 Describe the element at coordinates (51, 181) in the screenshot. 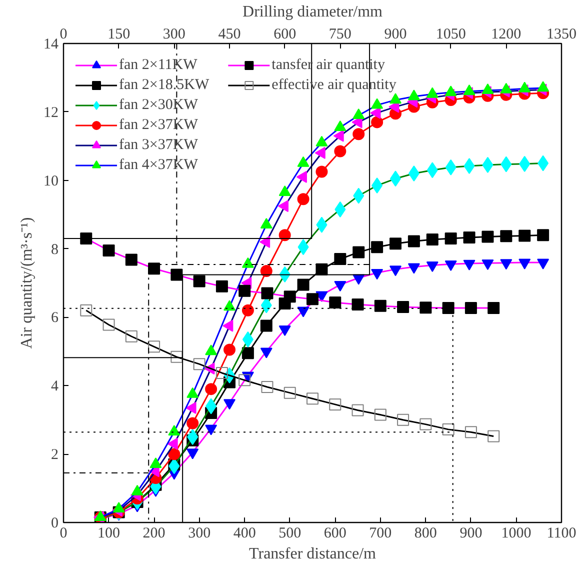

I see `y-tick-label: 10` at that location.